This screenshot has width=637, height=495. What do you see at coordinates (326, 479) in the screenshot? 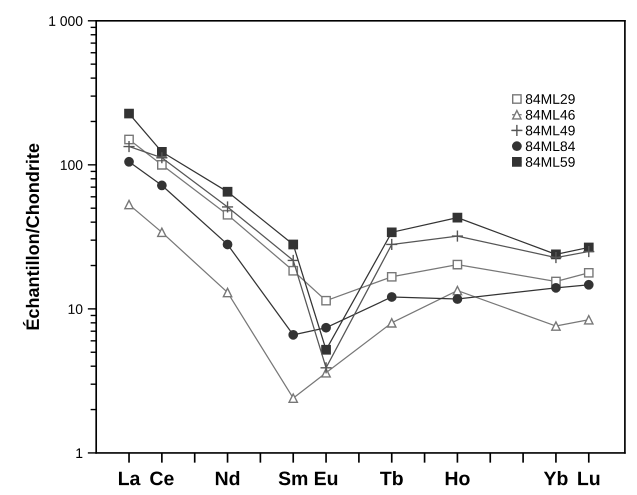
I see `x-tick-label: Eu` at bounding box center [326, 479].